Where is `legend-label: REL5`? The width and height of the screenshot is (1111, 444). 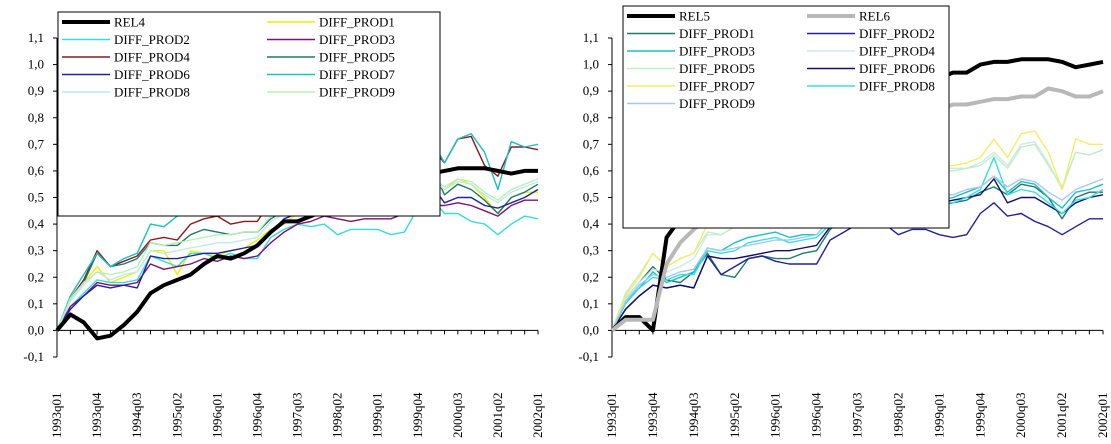 legend-label: REL5 is located at coordinates (694, 16).